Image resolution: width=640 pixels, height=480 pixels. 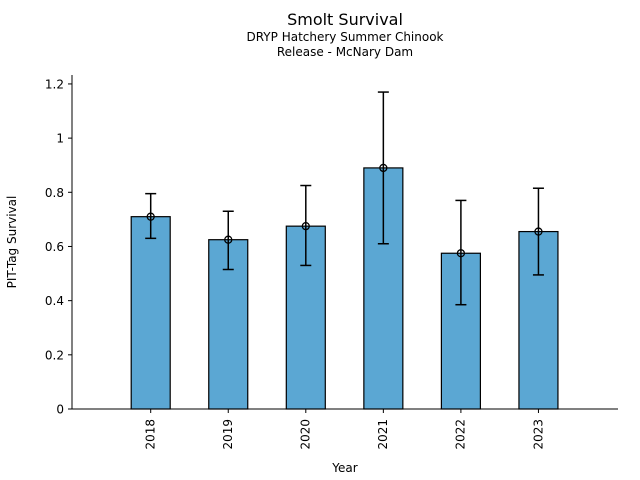 I want to click on point-marker-2018, so click(x=150, y=216).